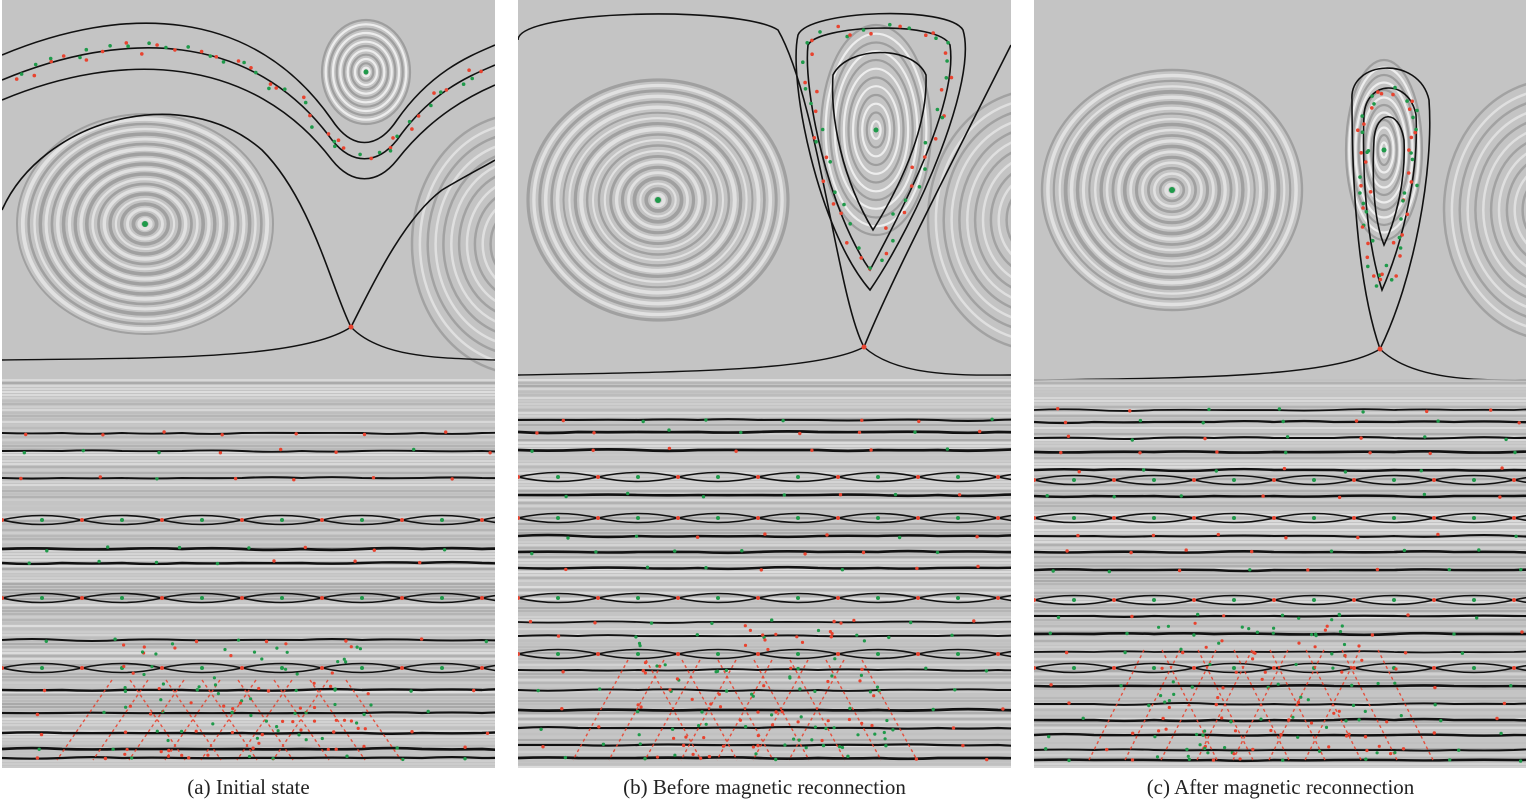  I want to click on panel-a-vortex-streamline, so click(145, 224).